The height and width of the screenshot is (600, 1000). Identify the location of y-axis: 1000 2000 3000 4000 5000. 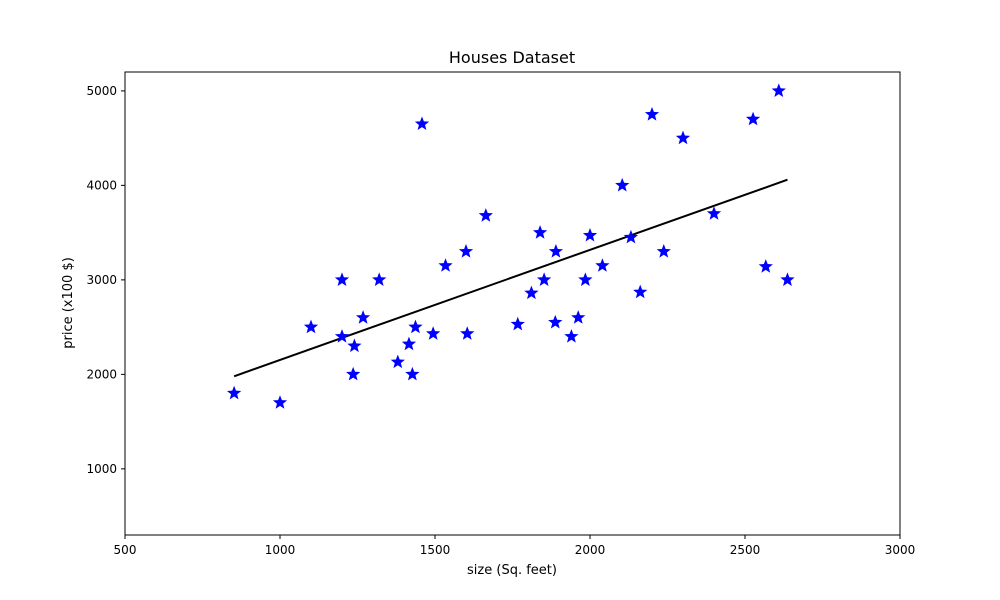
(105, 280).